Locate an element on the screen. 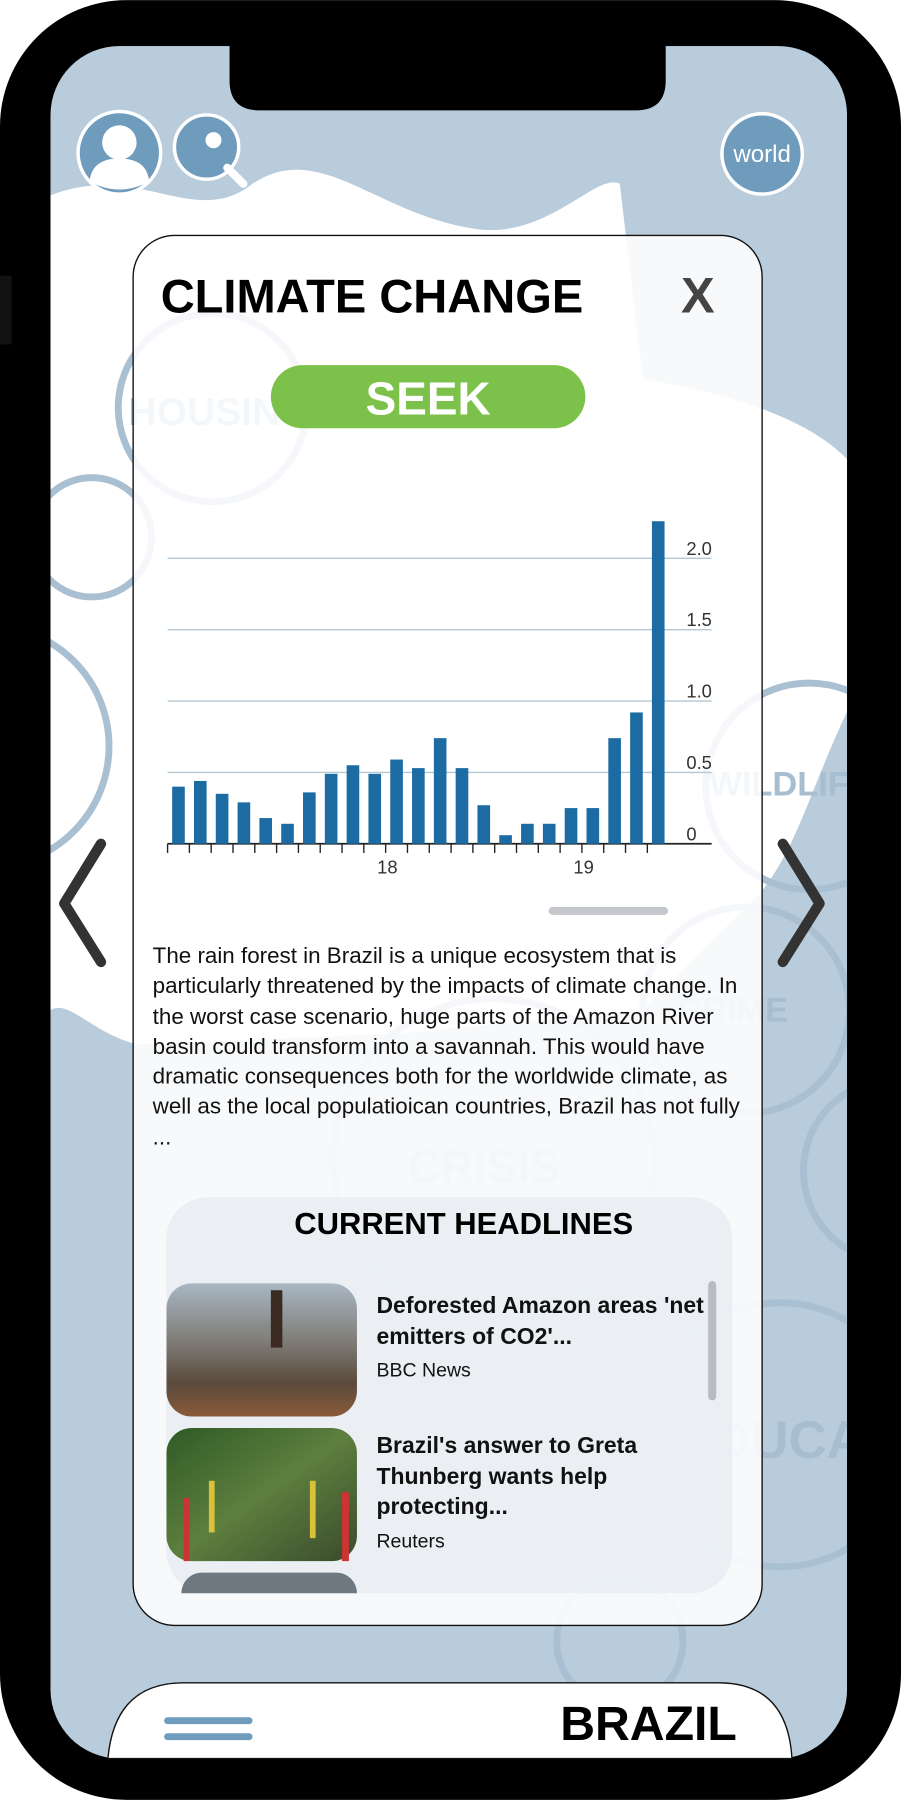 Image resolution: width=901 pixels, height=1800 pixels. x-tick-label: 18 is located at coordinates (387, 867).